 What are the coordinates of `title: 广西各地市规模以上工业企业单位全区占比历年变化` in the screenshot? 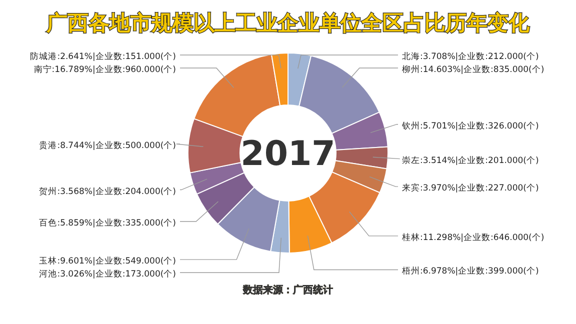 It's located at (288, 23).